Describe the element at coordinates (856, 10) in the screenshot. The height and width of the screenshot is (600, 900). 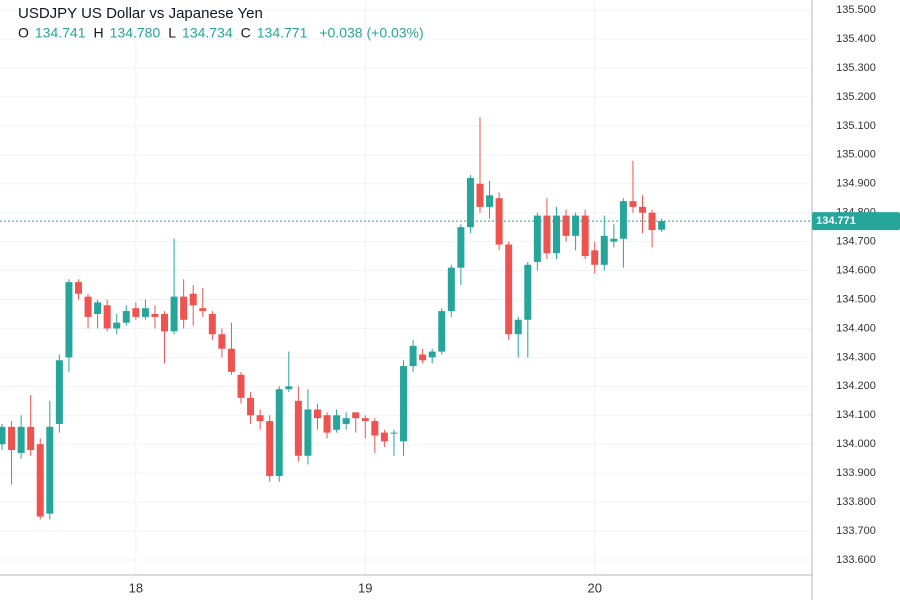
I see `y-tick-label: 135.500` at that location.